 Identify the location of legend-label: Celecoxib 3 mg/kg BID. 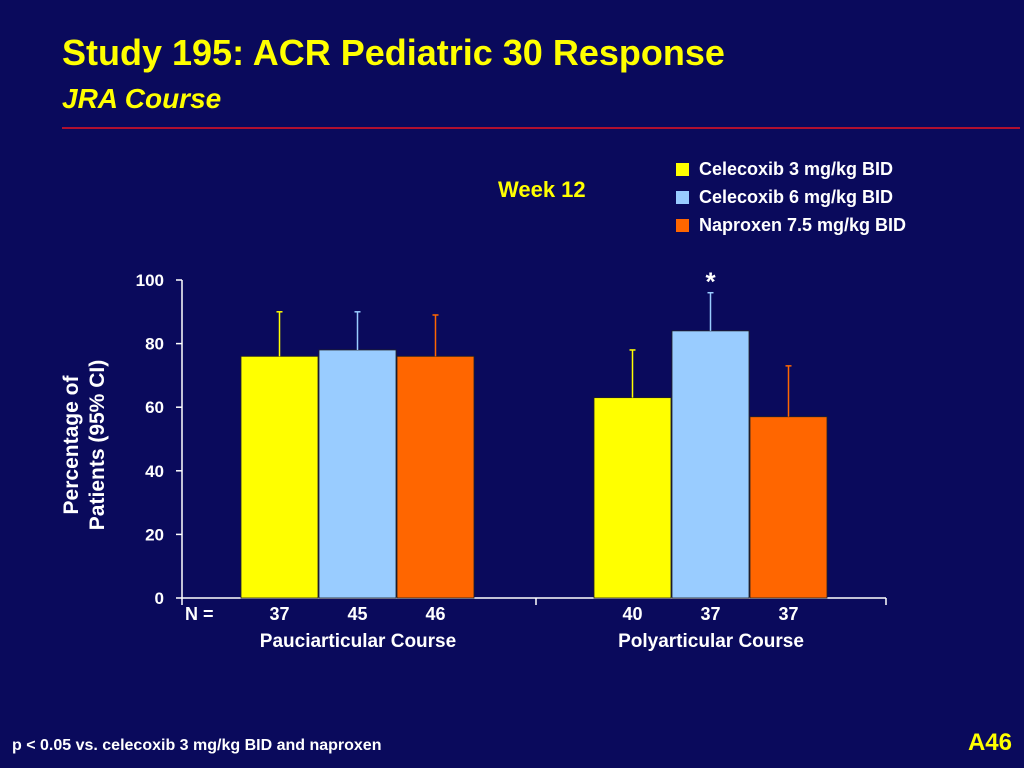
(796, 168).